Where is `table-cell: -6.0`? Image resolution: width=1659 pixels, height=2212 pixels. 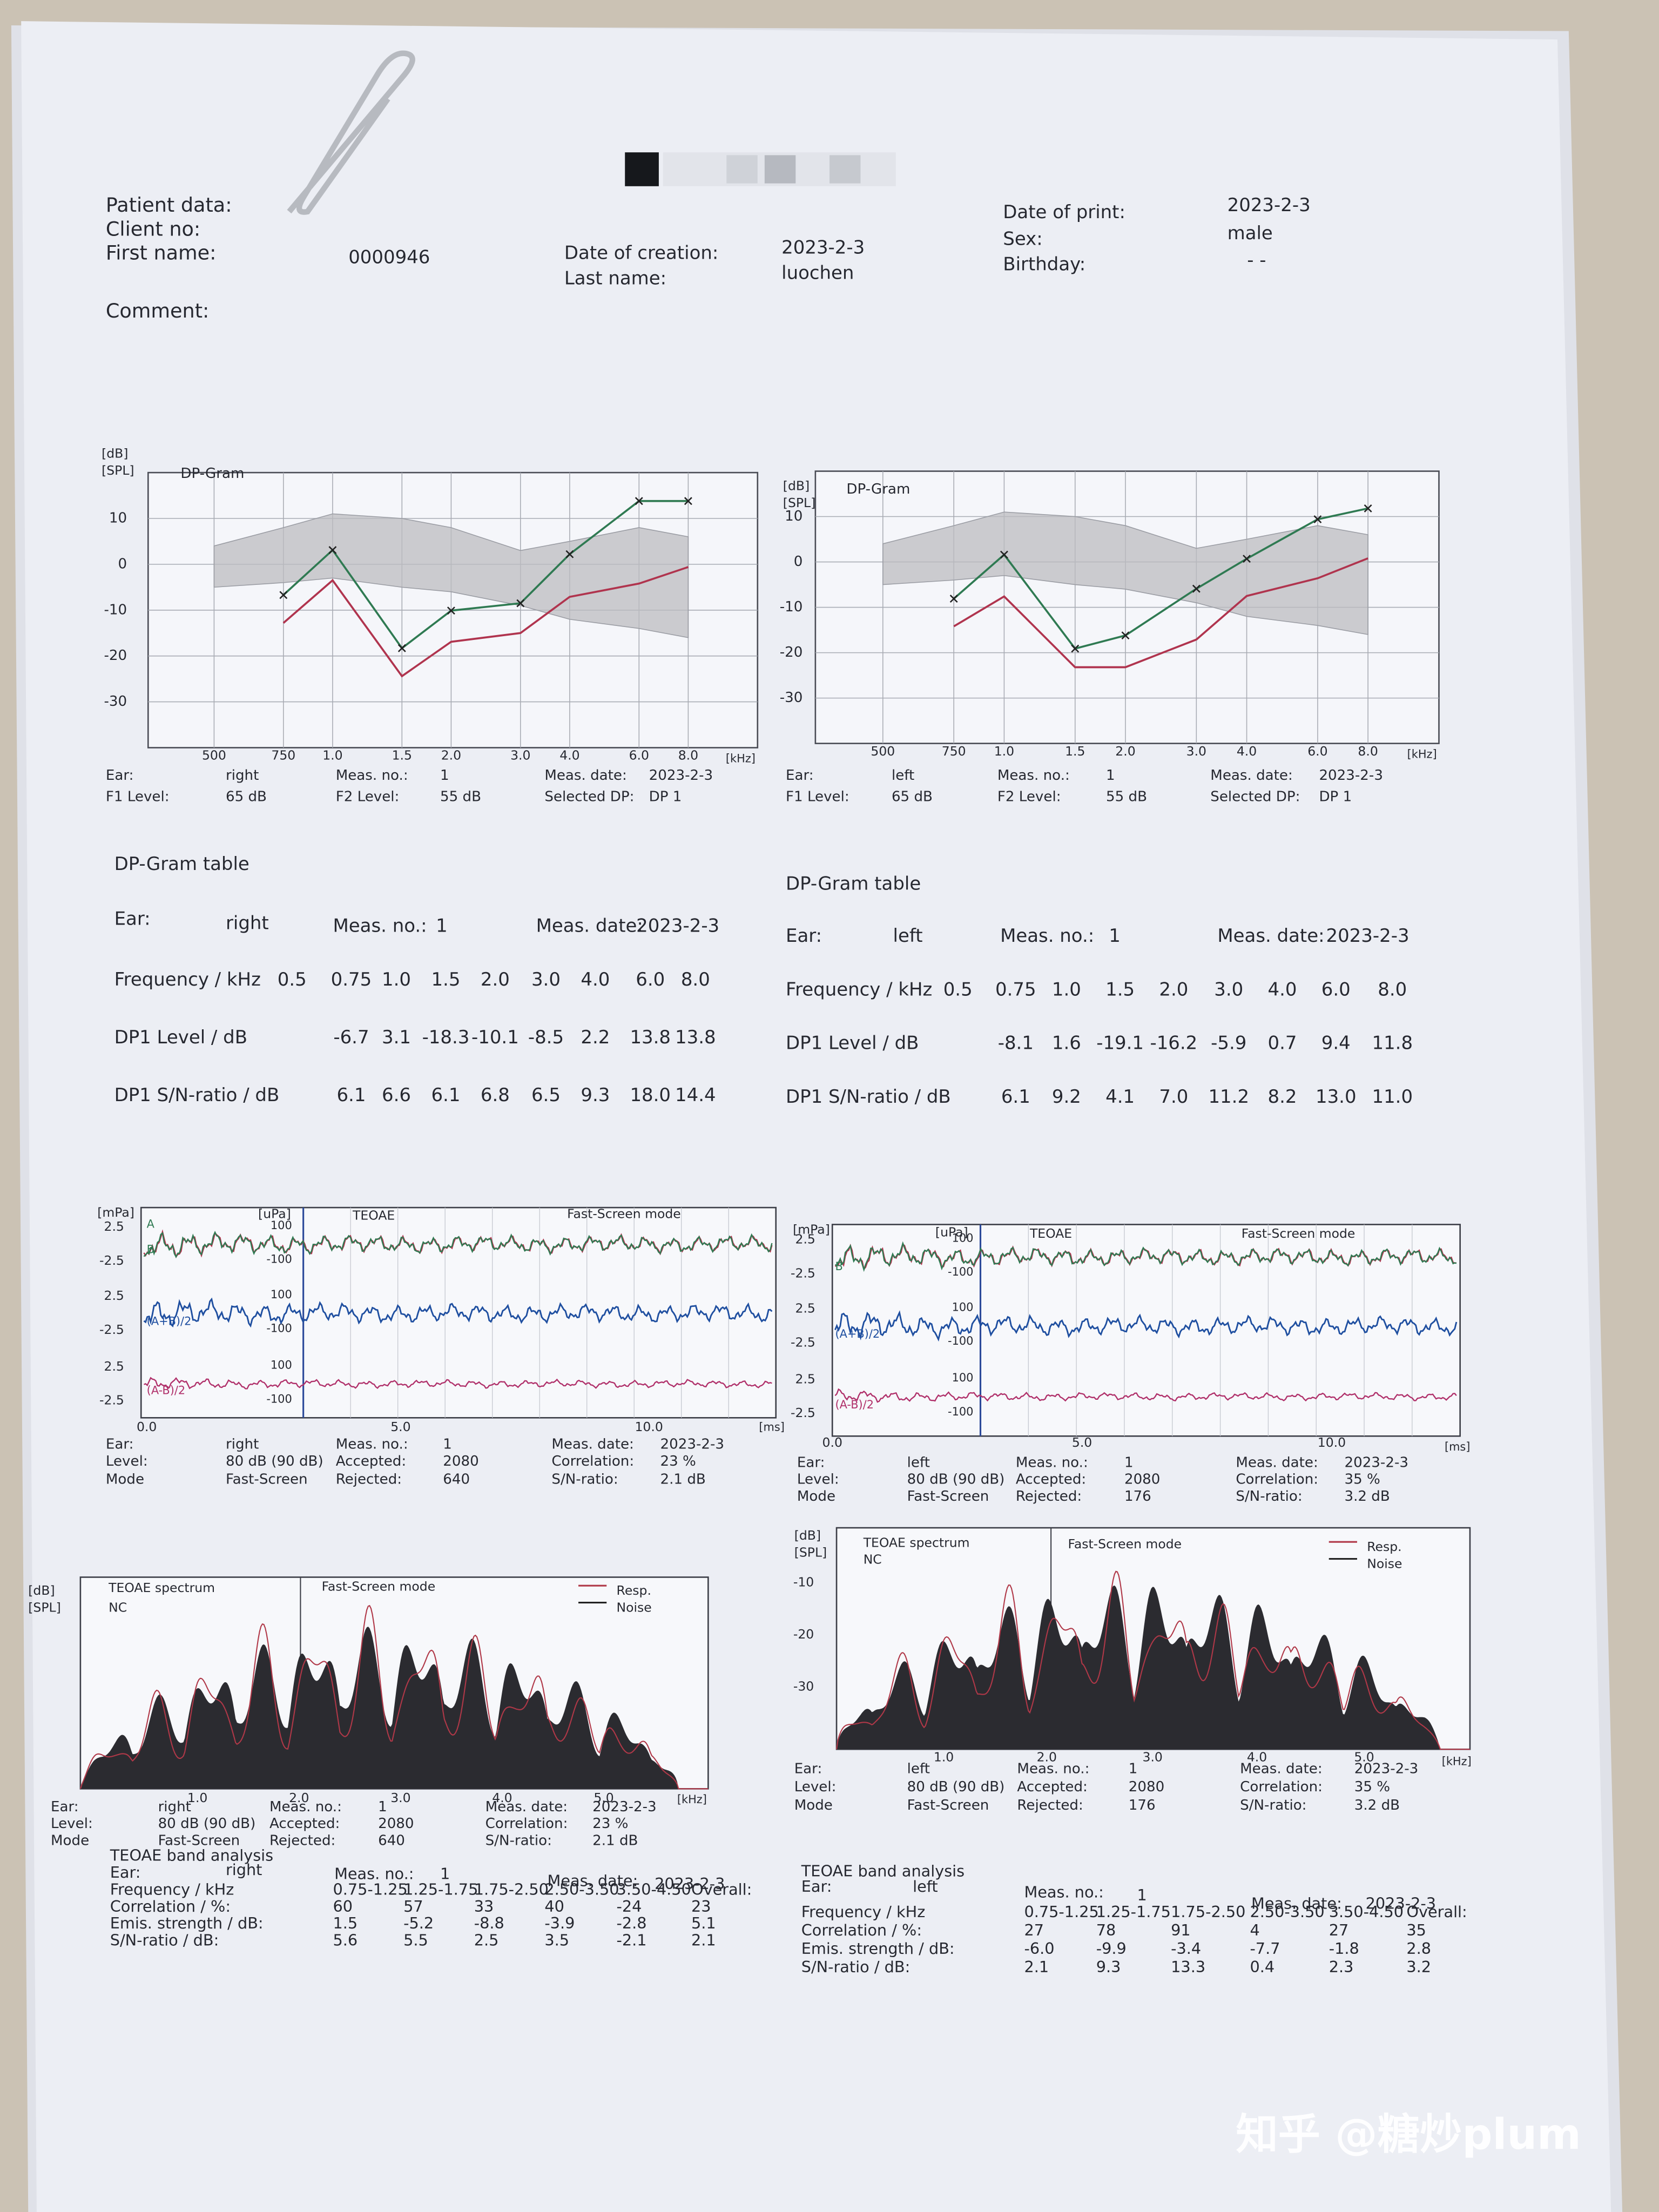
table-cell: -6.0 is located at coordinates (1039, 1948).